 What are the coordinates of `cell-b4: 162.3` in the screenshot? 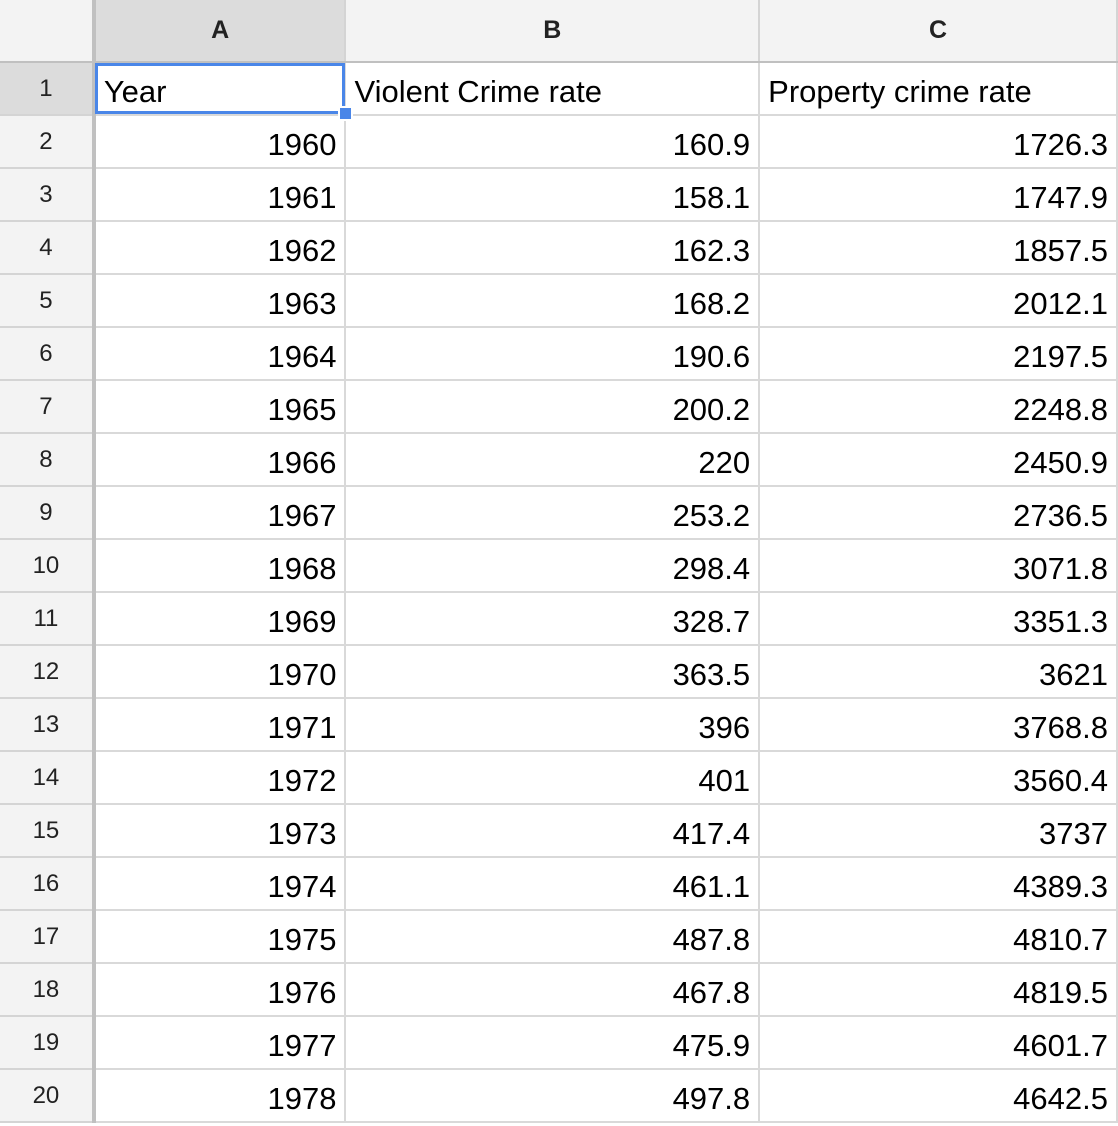 It's located at (553, 248).